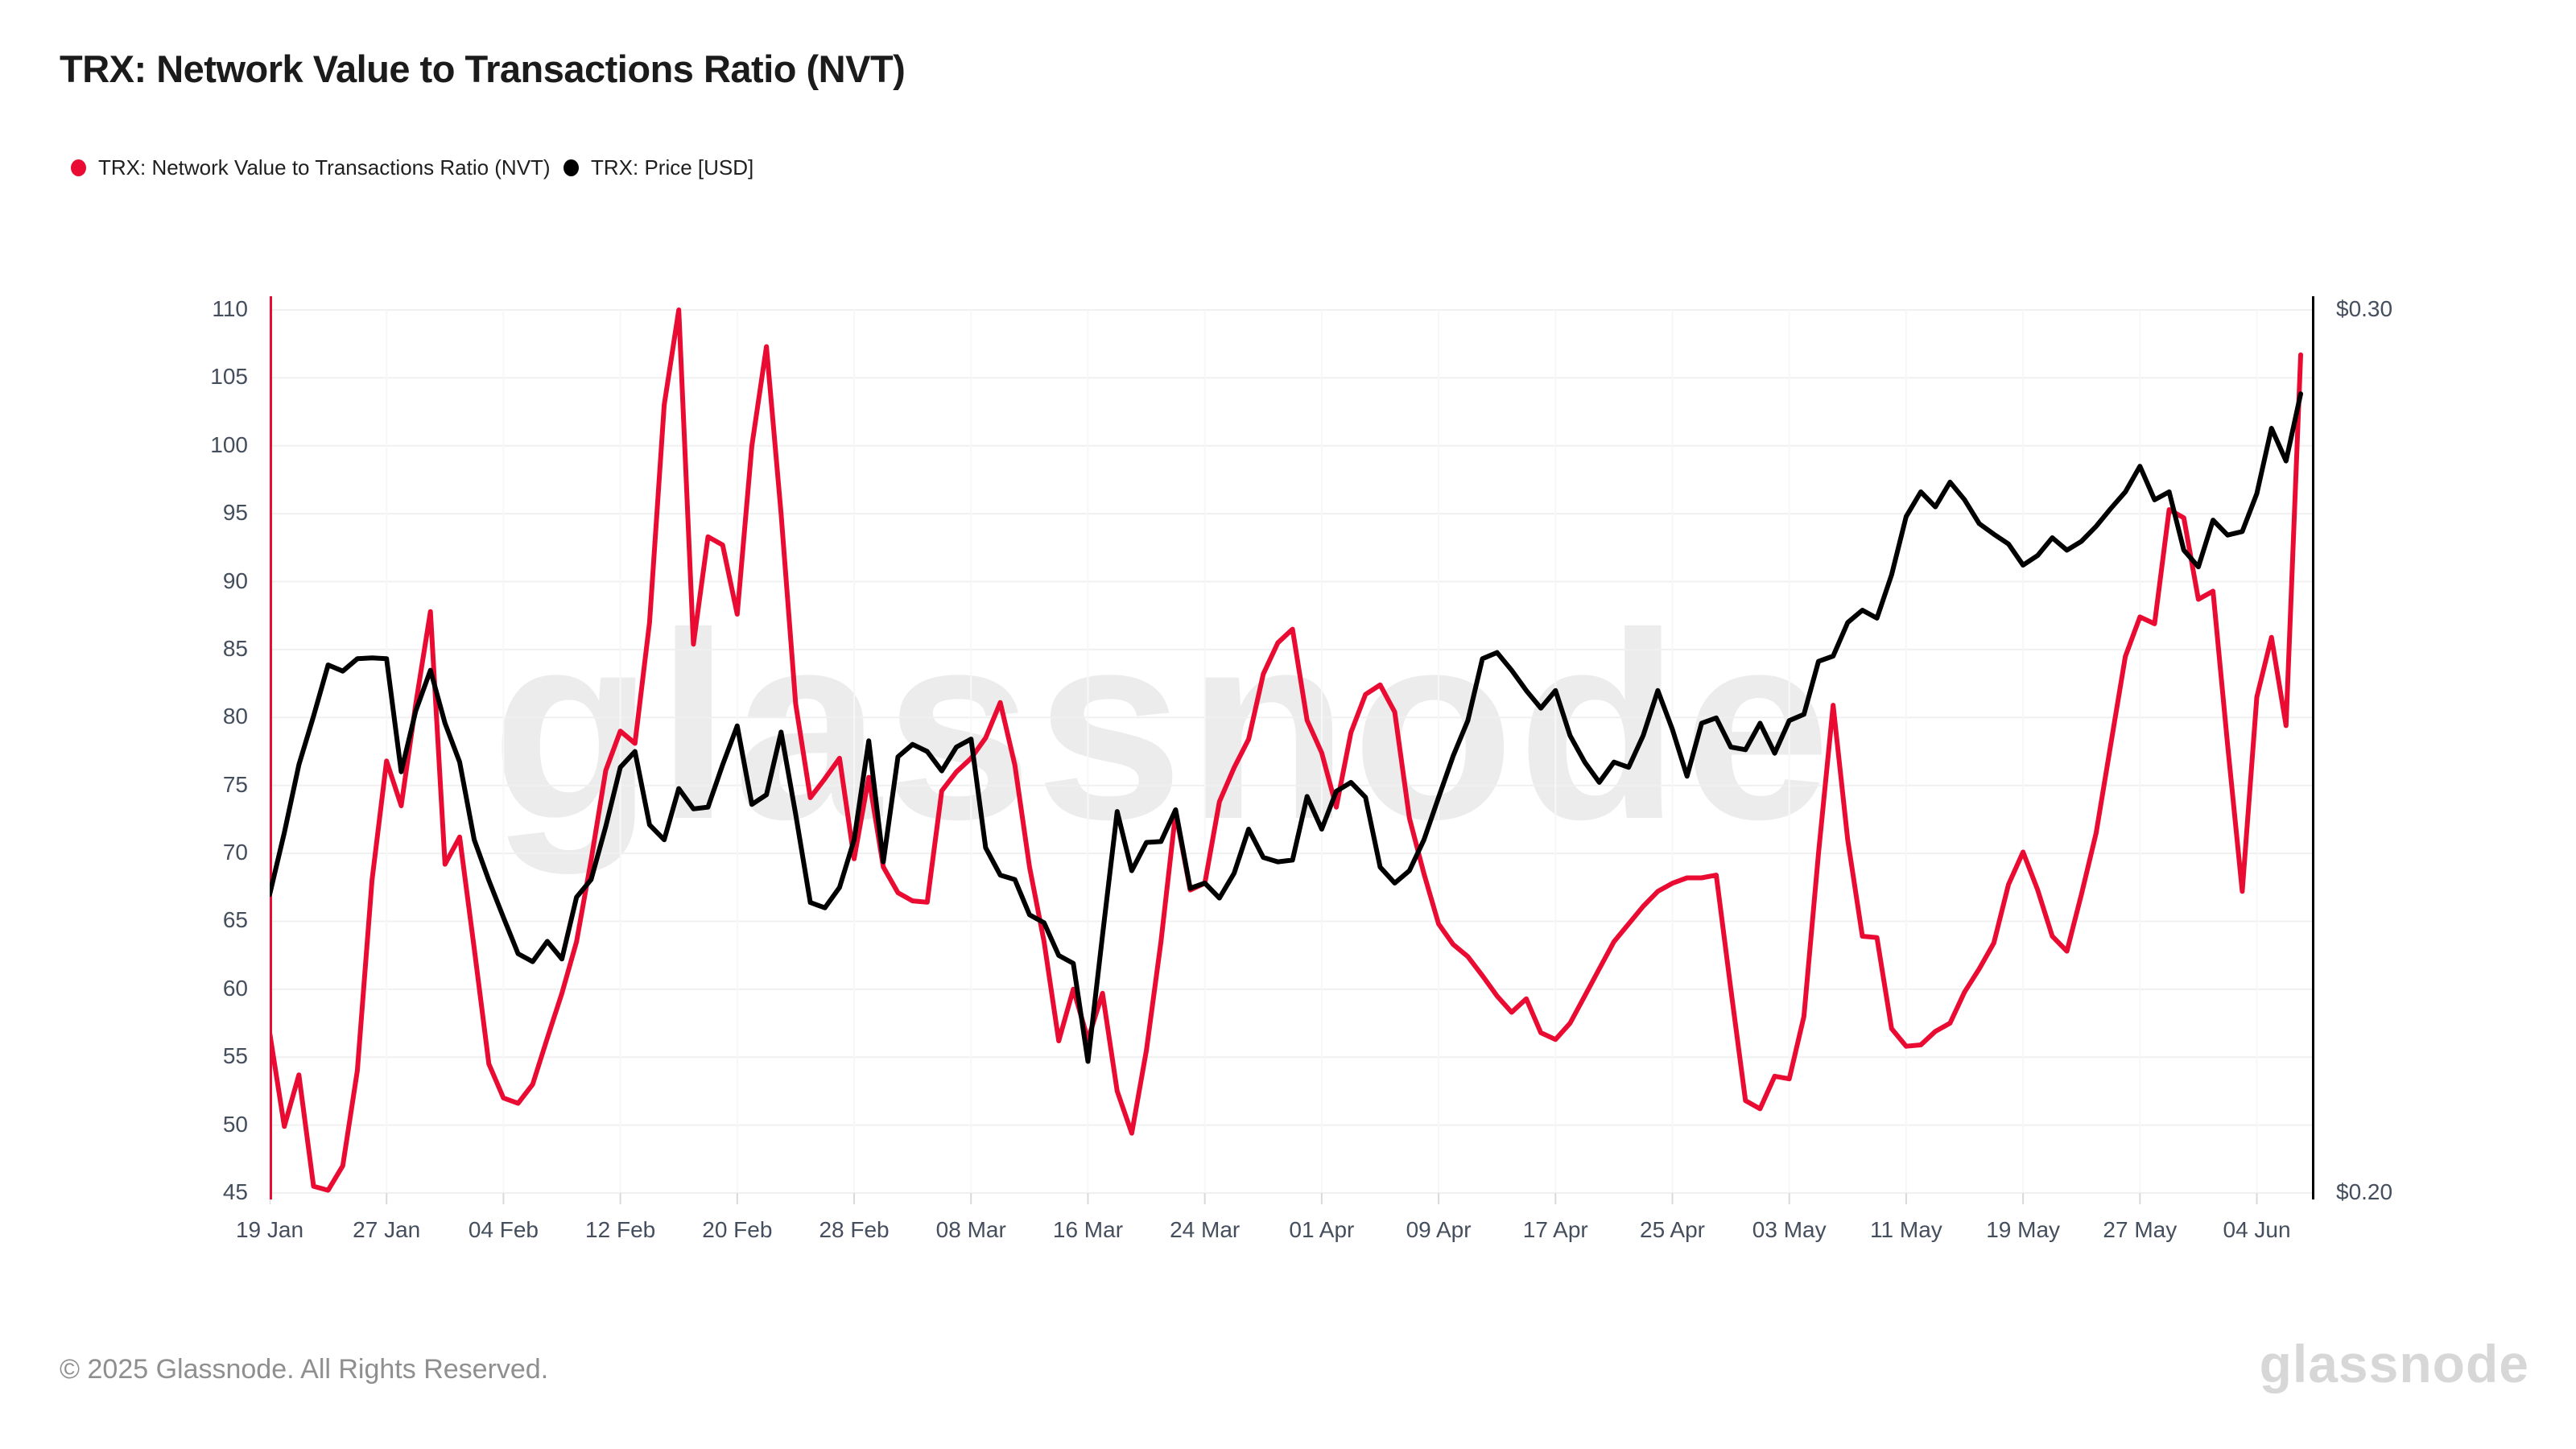 The height and width of the screenshot is (1449, 2576). What do you see at coordinates (229, 377) in the screenshot?
I see `y-axis-left-tick-label: 105` at bounding box center [229, 377].